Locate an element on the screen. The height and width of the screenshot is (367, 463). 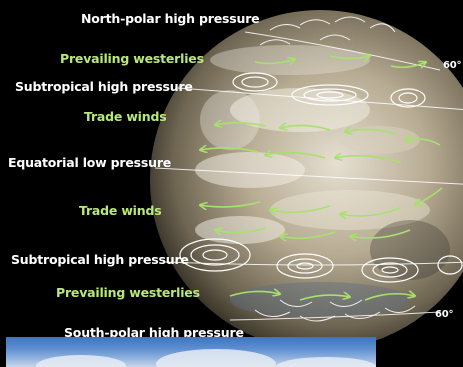
label-south-polar-high: South-polar high pressure is located at coordinates (154, 332).